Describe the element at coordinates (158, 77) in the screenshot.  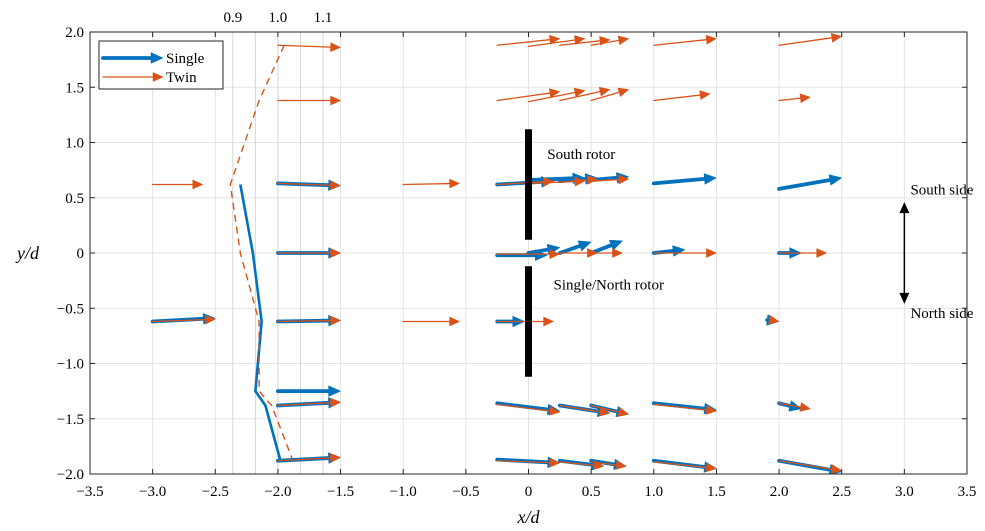
I see `legend-twin-arrow-head` at that location.